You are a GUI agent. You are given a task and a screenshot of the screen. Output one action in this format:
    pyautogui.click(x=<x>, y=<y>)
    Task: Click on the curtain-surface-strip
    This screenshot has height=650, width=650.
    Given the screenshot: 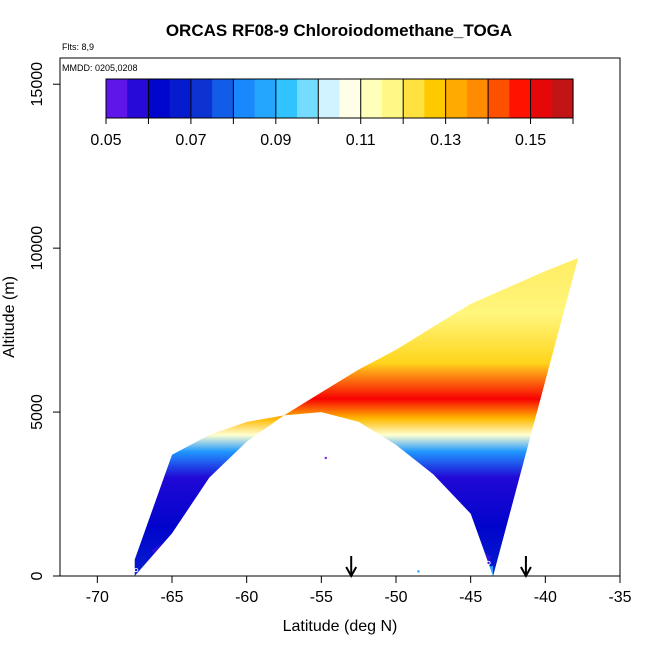 What is the action you would take?
    pyautogui.click(x=445, y=571)
    